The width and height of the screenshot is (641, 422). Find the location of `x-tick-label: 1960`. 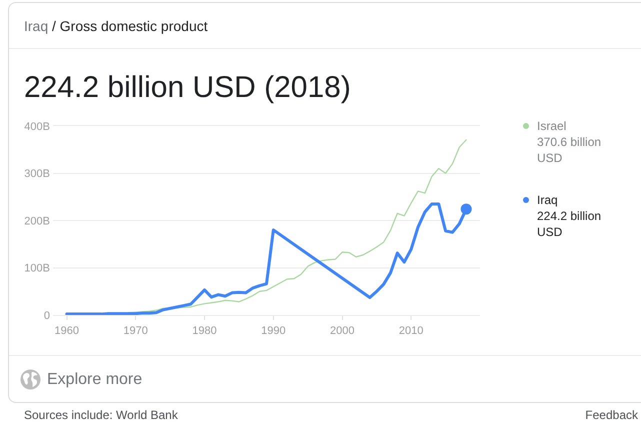

x-tick-label: 1960 is located at coordinates (67, 331).